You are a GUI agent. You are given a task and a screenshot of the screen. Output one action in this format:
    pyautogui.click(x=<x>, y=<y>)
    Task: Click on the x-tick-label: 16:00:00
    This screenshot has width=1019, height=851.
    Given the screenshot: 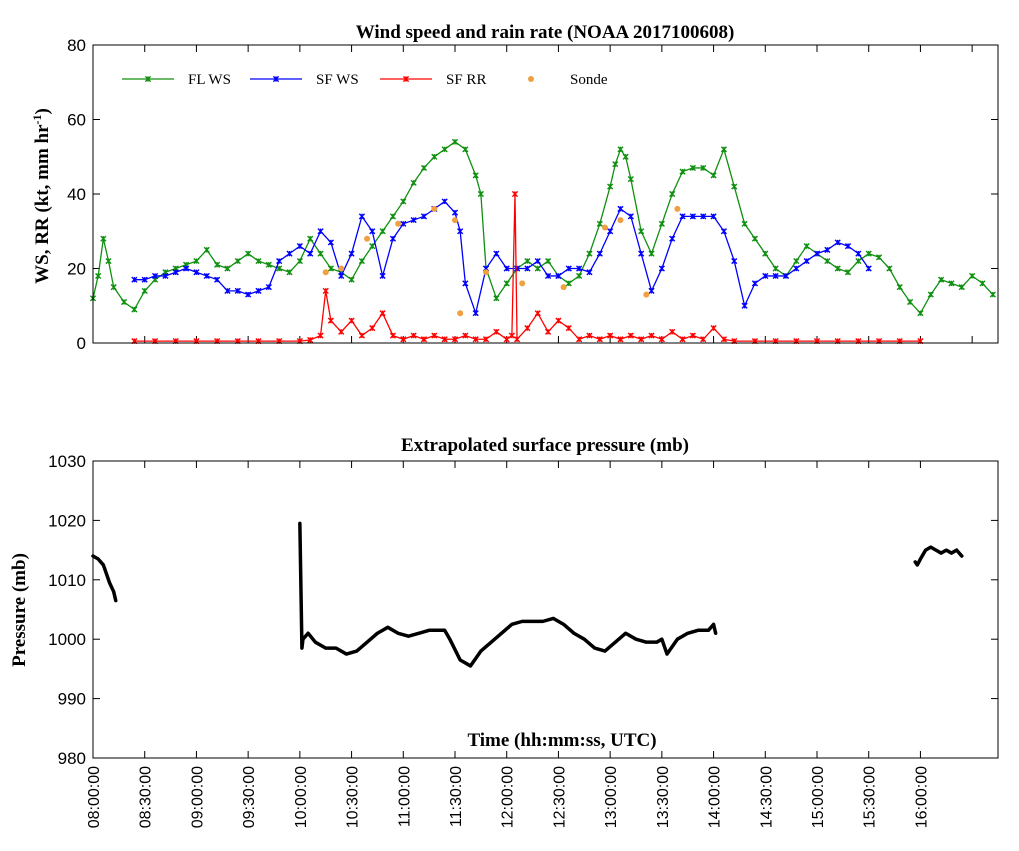 What is the action you would take?
    pyautogui.click(x=921, y=797)
    